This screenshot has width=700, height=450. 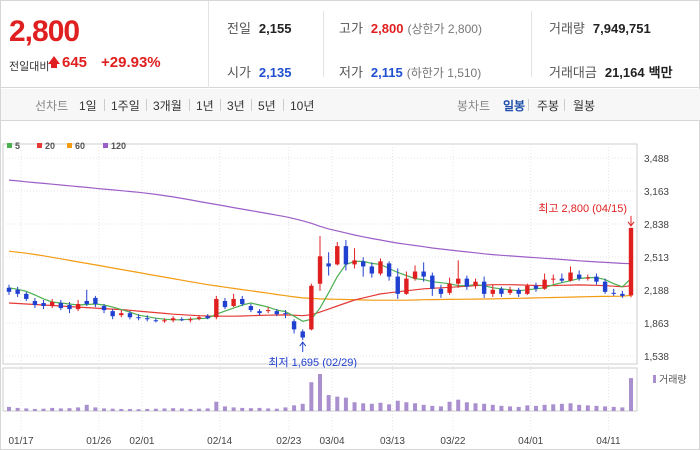 What do you see at coordinates (656, 192) in the screenshot?
I see `y-tick-label: 3,163` at bounding box center [656, 192].